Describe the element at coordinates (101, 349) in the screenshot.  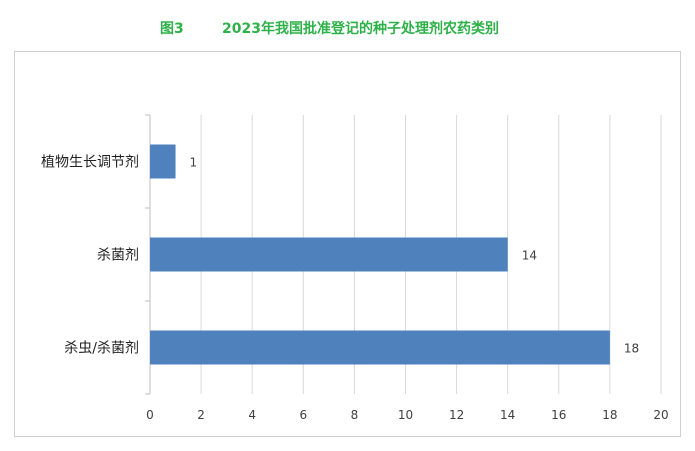
I see `category-label: 杀虫/杀菌剂` at that location.